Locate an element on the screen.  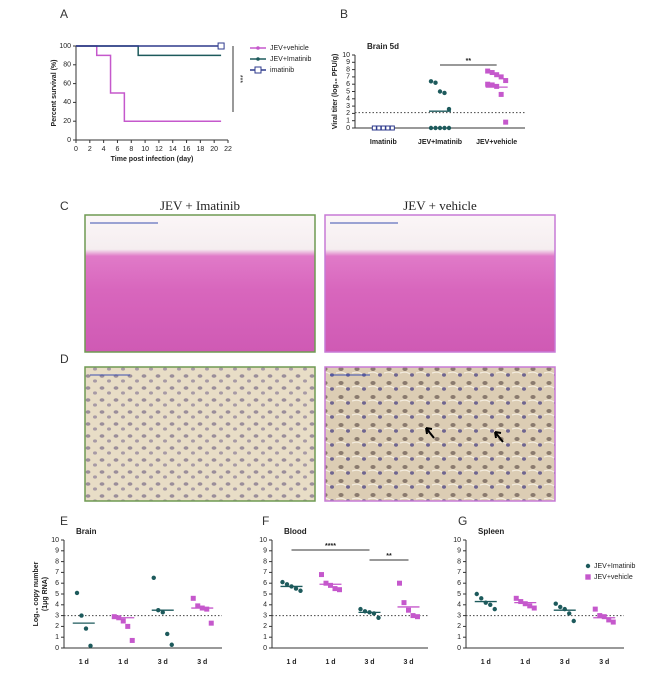
y-tick-label: 40 is located at coordinates (67, 102).